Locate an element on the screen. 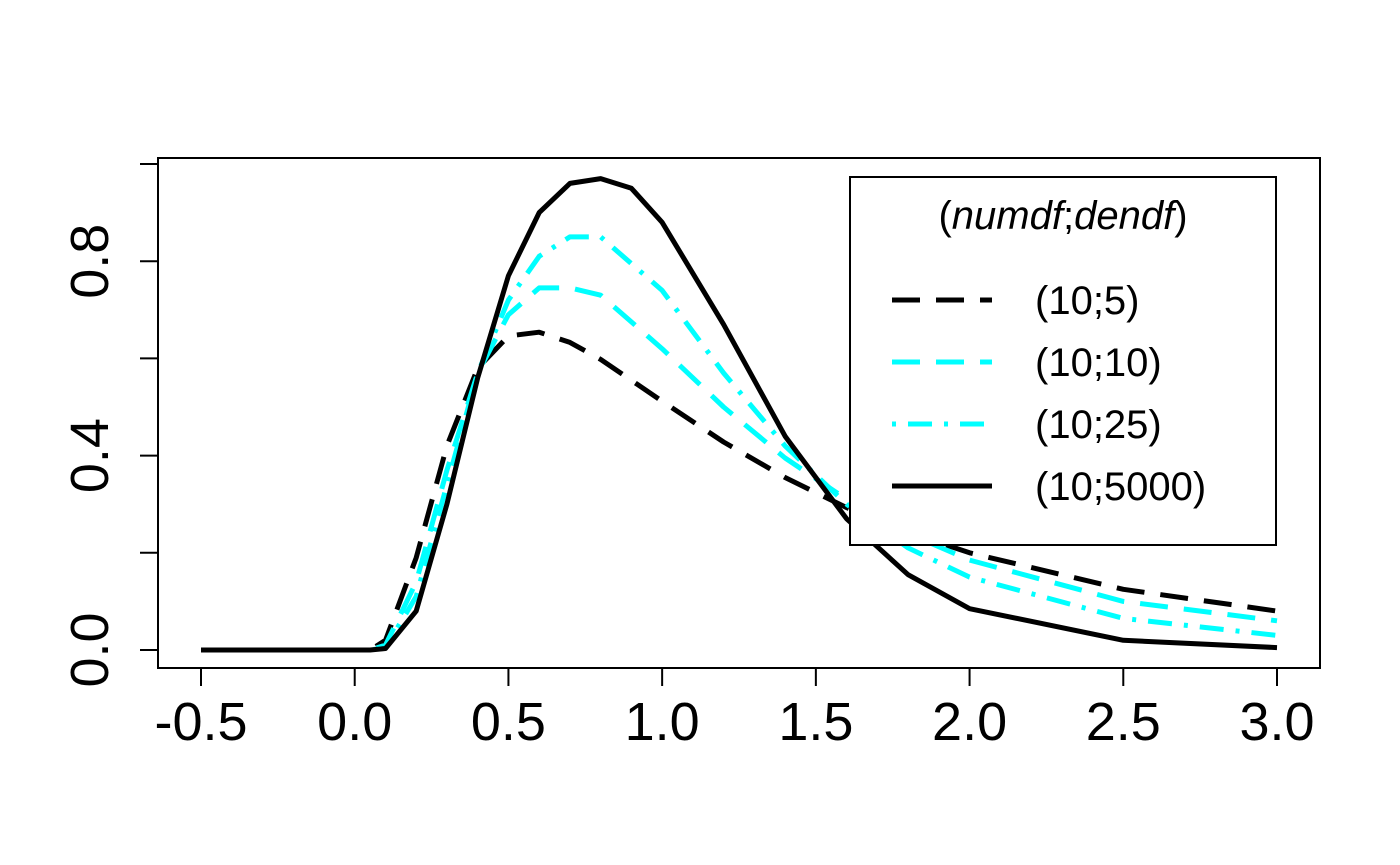 The image size is (1400, 865). x-tick-label: -0.5 is located at coordinates (200, 722).